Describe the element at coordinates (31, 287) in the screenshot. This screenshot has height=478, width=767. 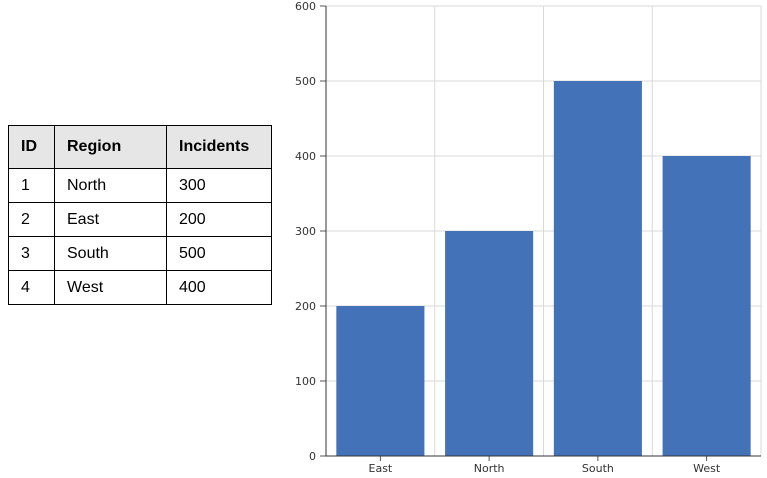
I see `cell-id: 4` at that location.